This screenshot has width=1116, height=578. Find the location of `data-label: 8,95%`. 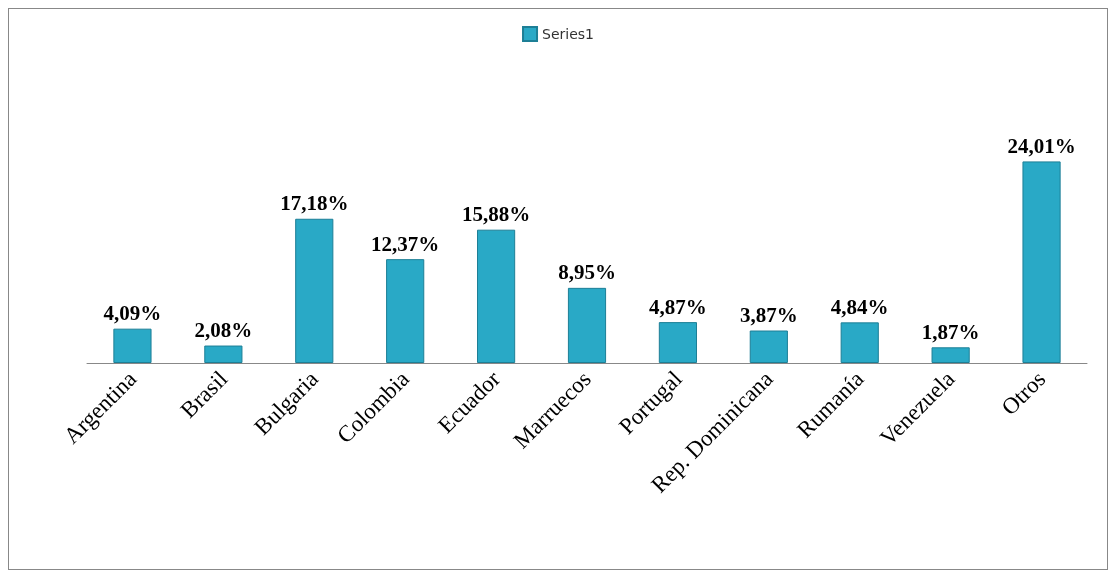

data-label: 8,95% is located at coordinates (587, 272).